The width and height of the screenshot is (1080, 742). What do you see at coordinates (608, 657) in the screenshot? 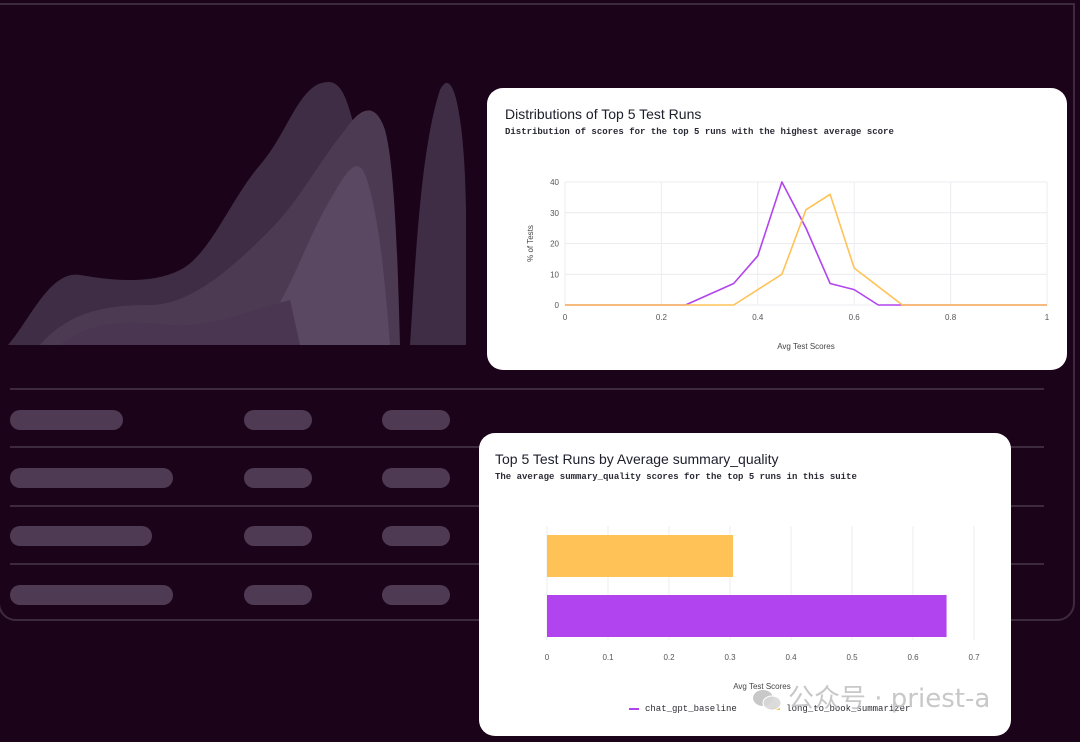
I see `x-tick-label: 0.1` at bounding box center [608, 657].